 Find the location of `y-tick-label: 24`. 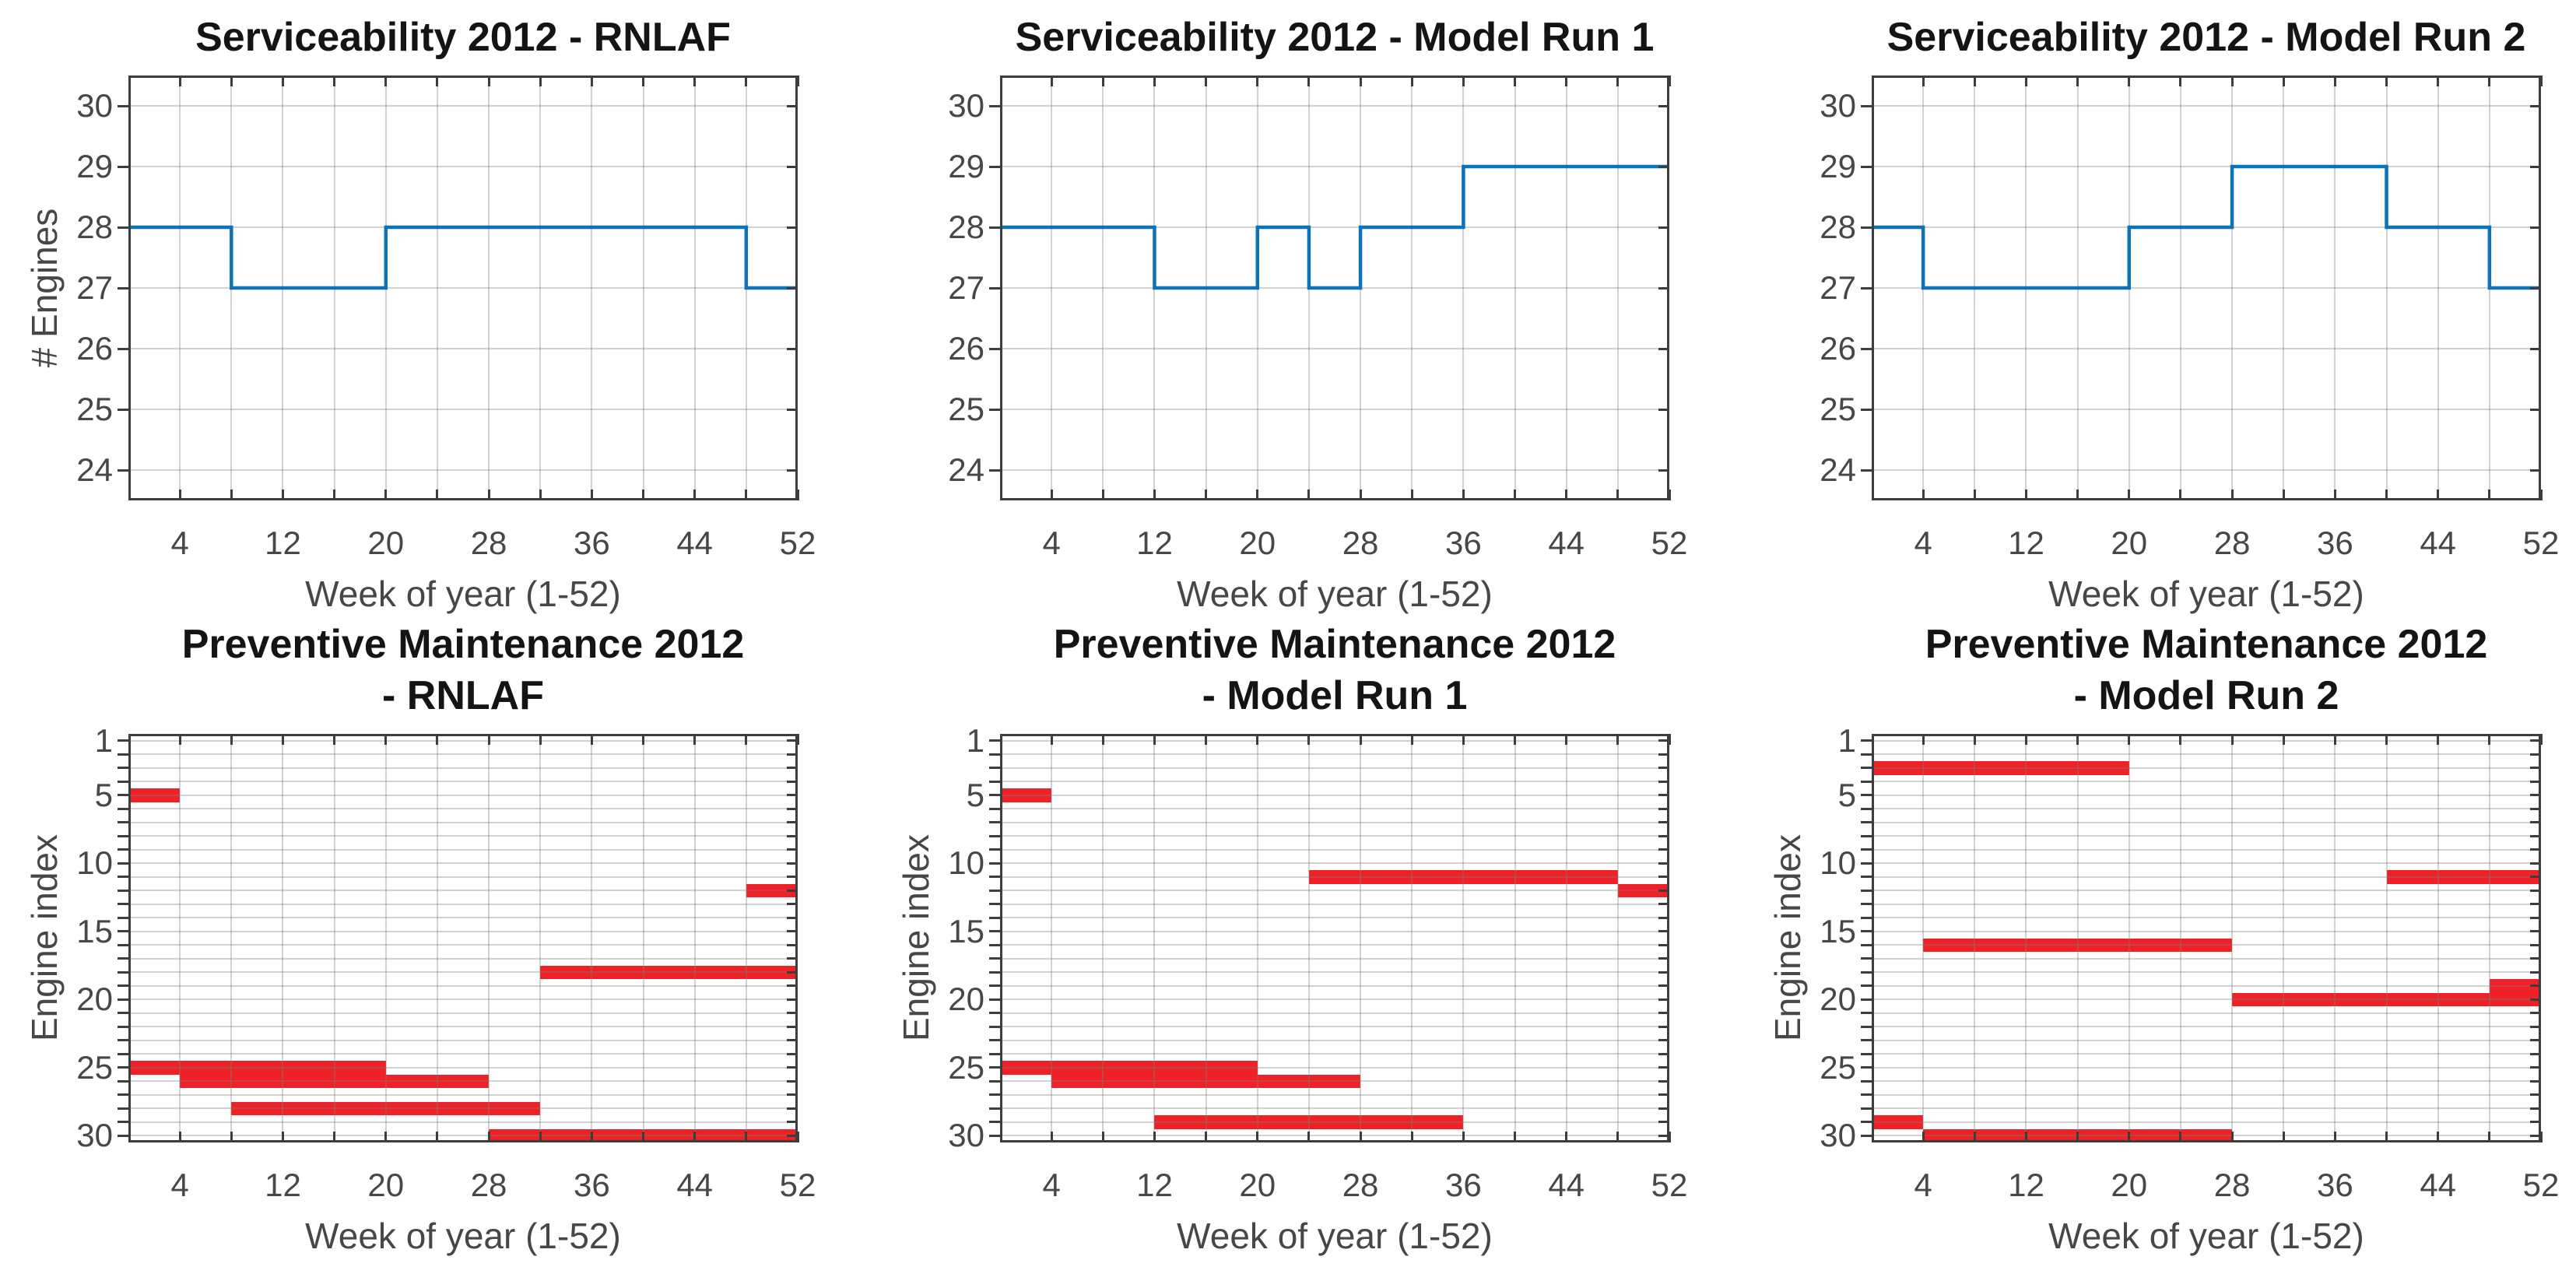

y-tick-label: 24 is located at coordinates (966, 469).